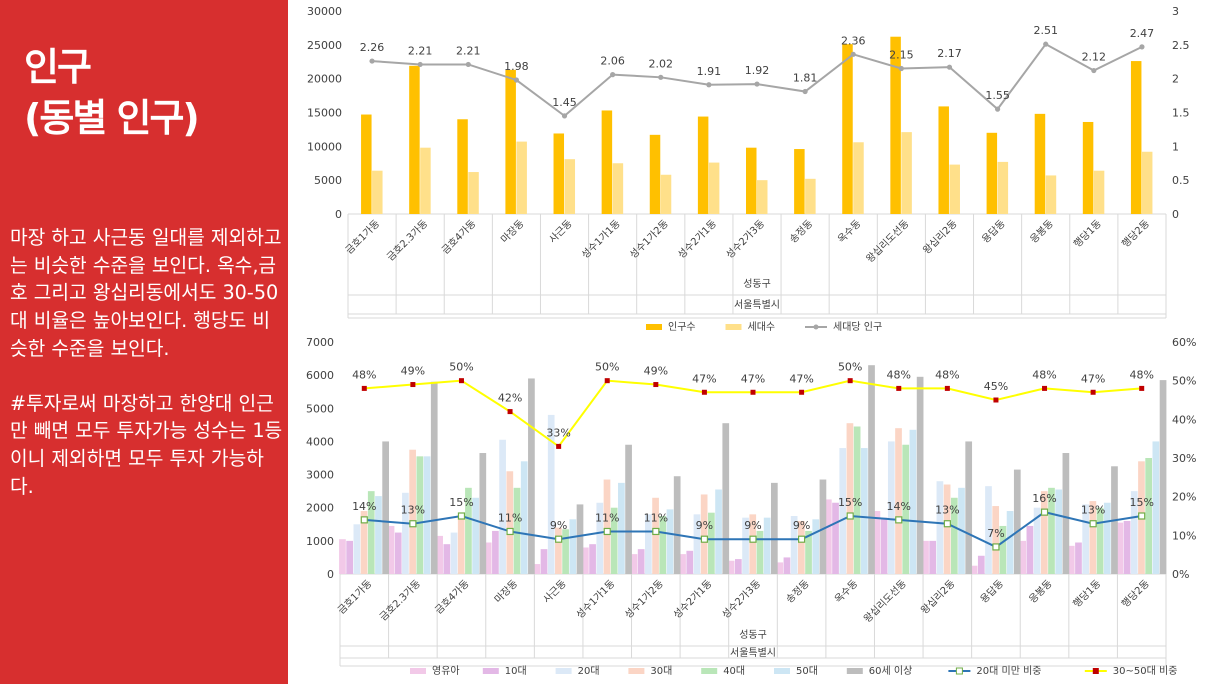 The height and width of the screenshot is (684, 1216). Describe the element at coordinates (1044, 498) in the screenshot. I see `data-label: 16%` at that location.